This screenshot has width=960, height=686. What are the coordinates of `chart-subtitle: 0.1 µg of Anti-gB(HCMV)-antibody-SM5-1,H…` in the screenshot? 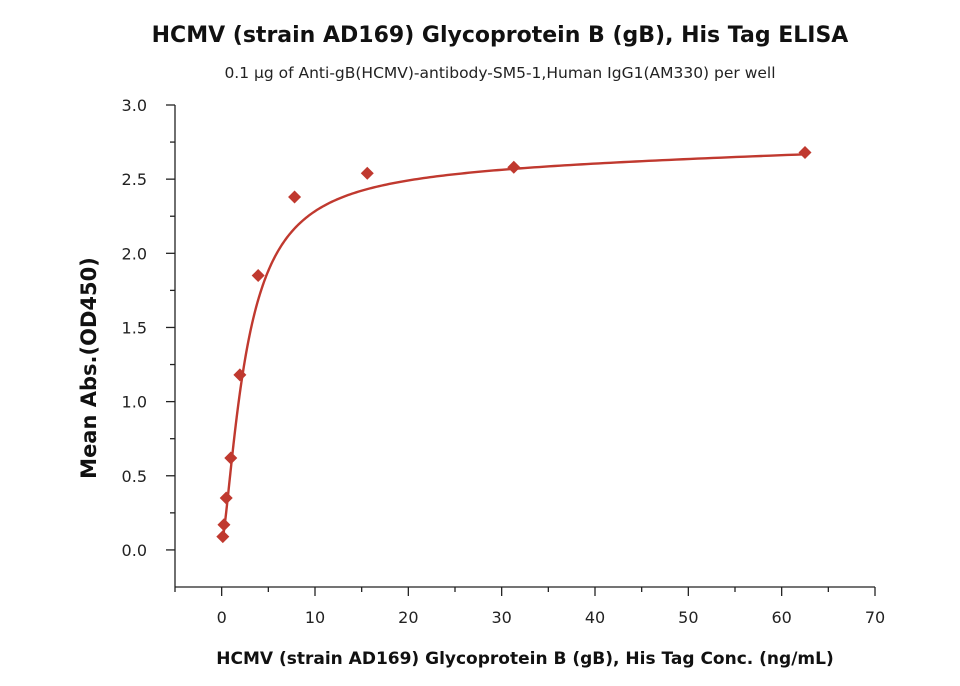 It's located at (499, 73).